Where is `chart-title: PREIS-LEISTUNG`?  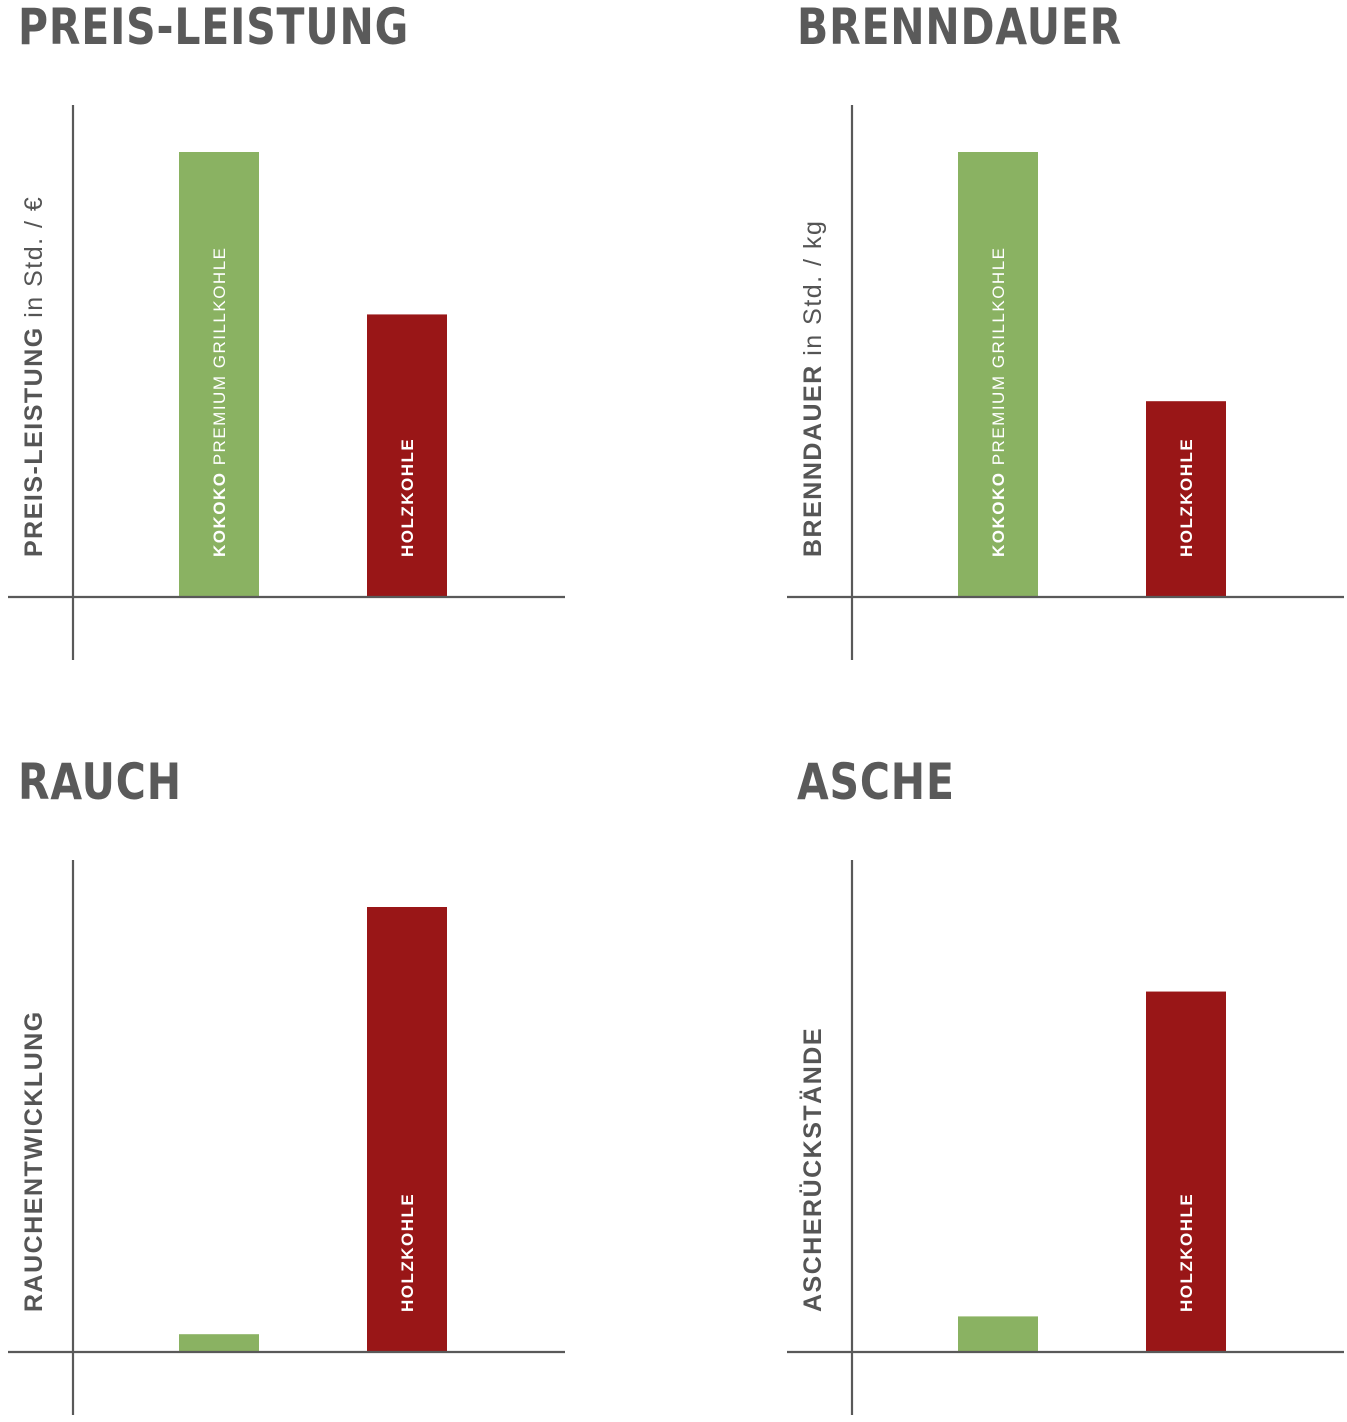 chart-title: PREIS-LEISTUNG is located at coordinates (214, 28).